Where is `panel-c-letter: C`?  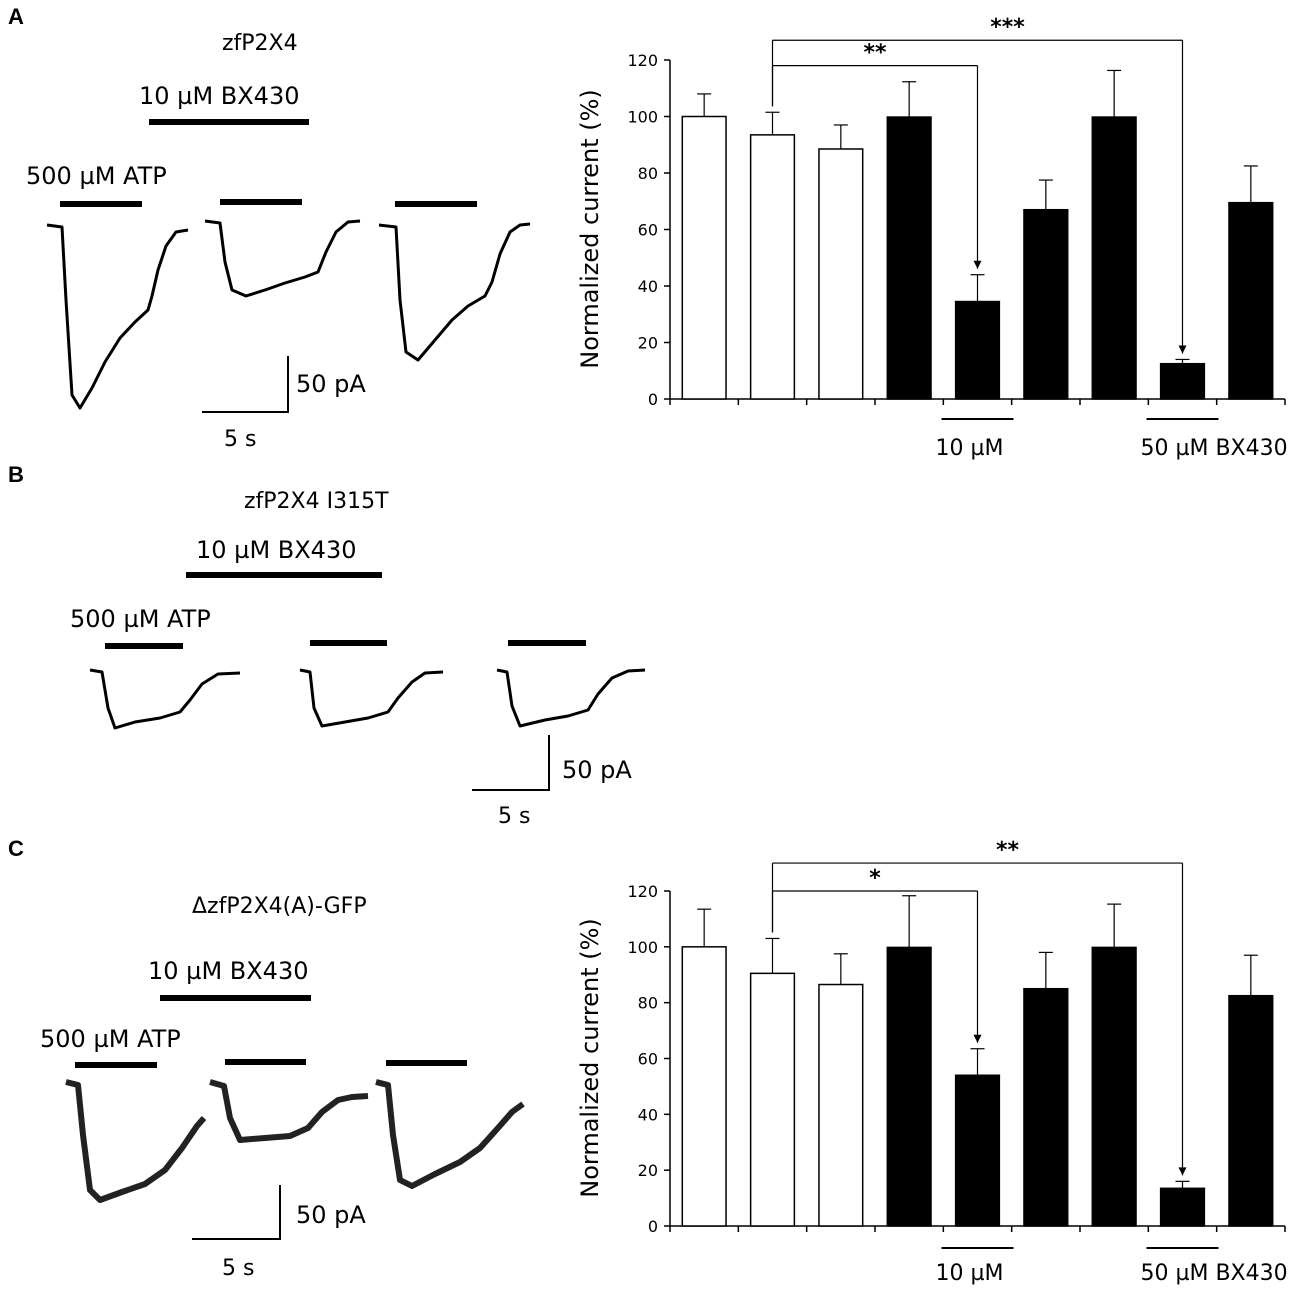 panel-c-letter: C is located at coordinates (16, 848).